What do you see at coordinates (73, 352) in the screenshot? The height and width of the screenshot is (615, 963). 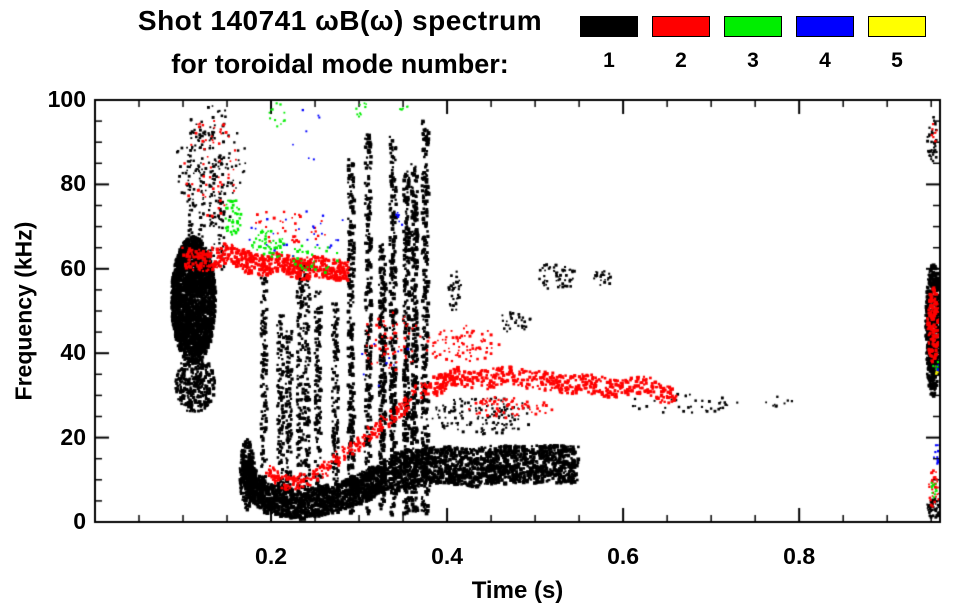 I see `y-tick-label: 40` at bounding box center [73, 352].